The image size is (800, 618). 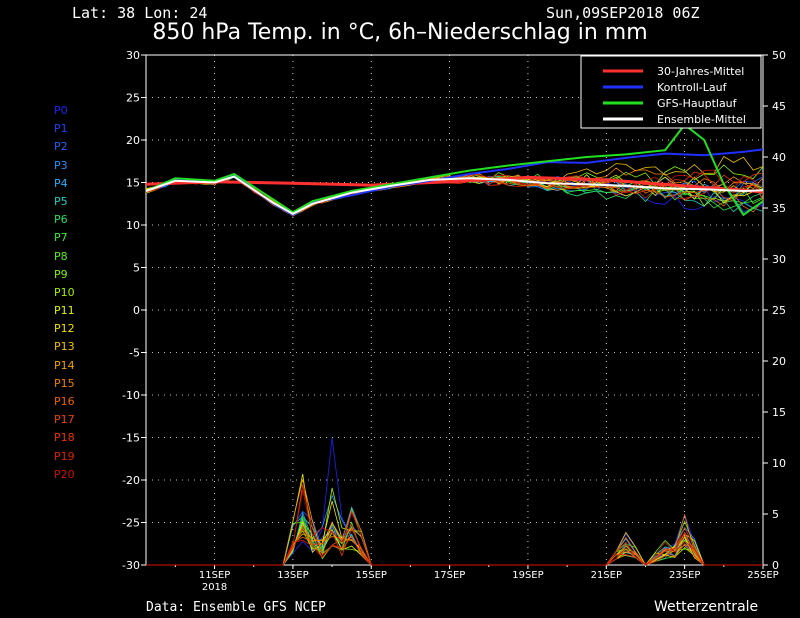 What do you see at coordinates (61, 147) in the screenshot?
I see `member-label-p2: P2` at bounding box center [61, 147].